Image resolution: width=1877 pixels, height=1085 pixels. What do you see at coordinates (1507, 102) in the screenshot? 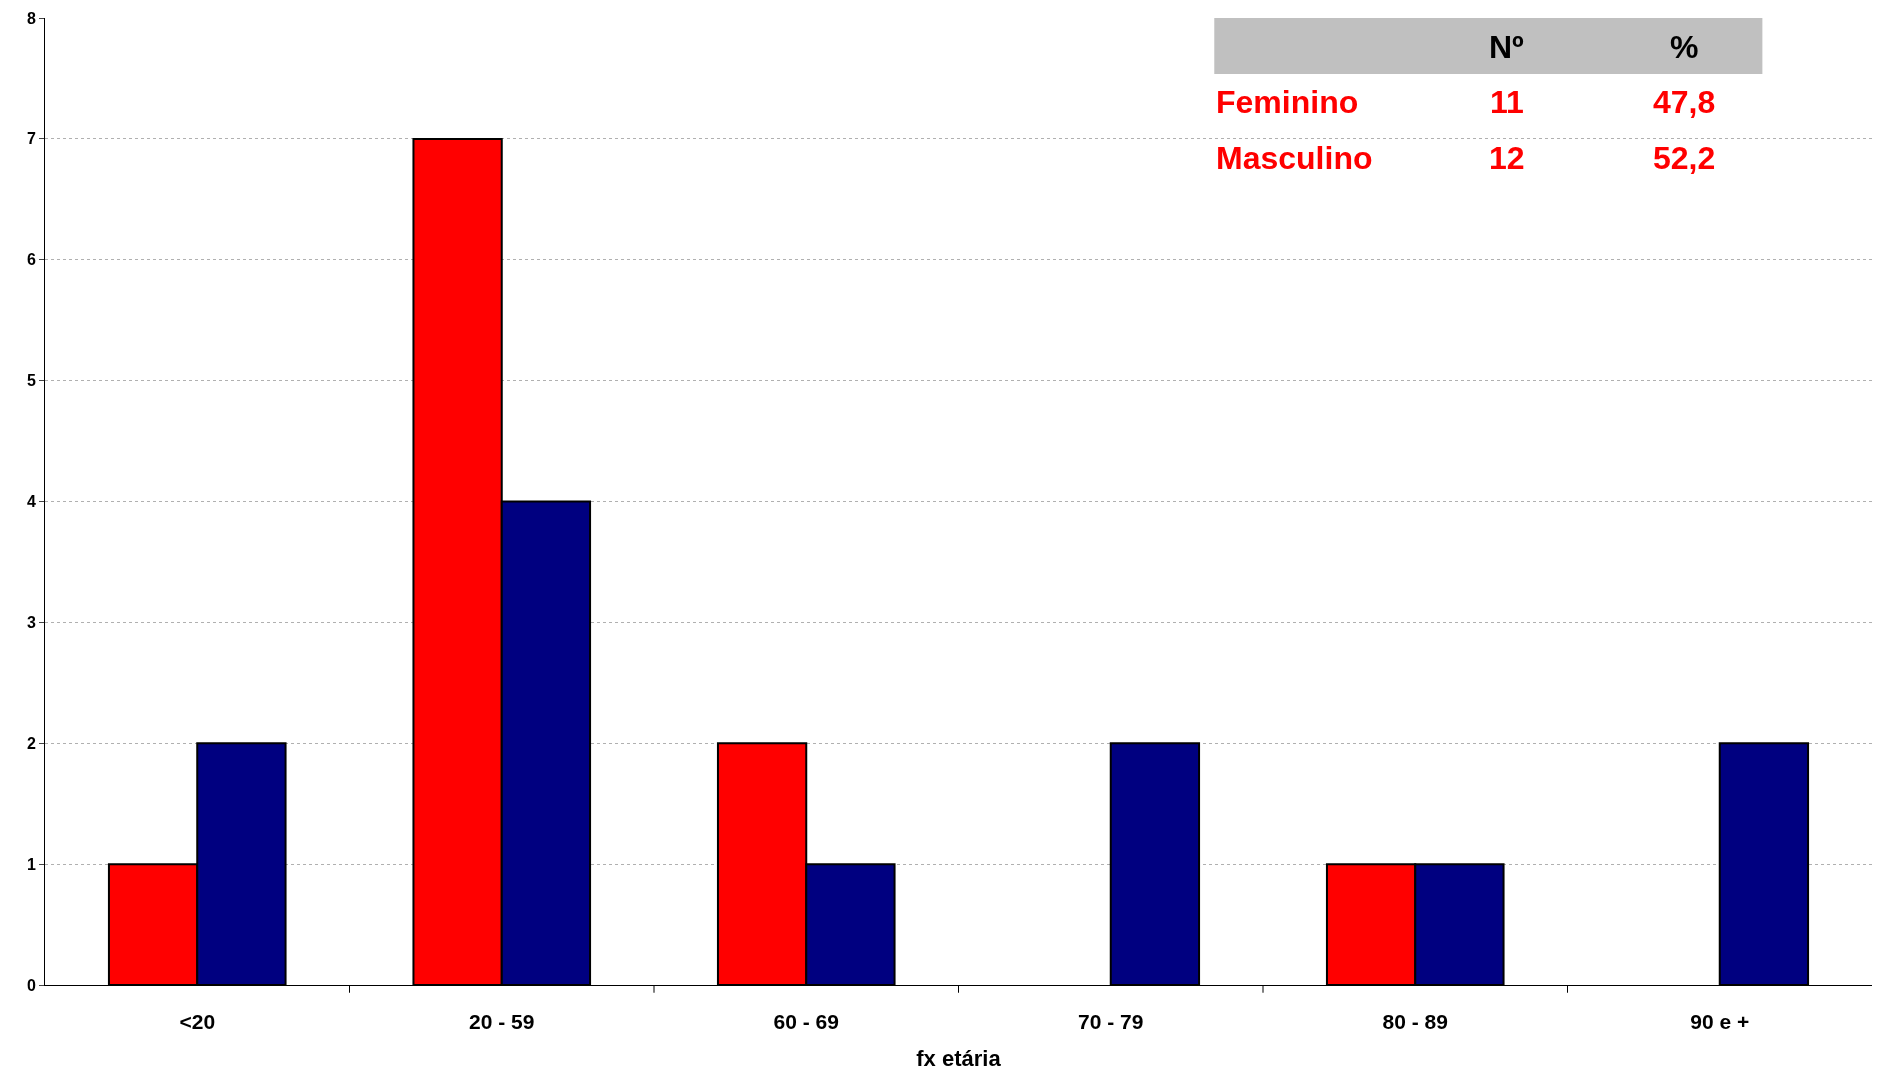
I see `annotation: 11` at bounding box center [1507, 102].